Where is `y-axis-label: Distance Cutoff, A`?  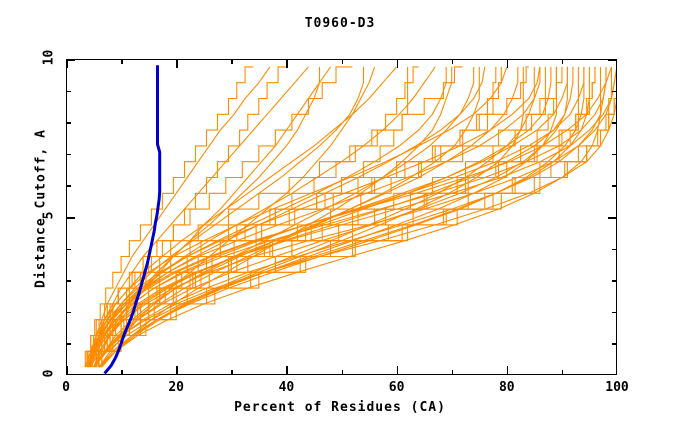
y-axis-label: Distance Cutoff, A is located at coordinates (41, 208).